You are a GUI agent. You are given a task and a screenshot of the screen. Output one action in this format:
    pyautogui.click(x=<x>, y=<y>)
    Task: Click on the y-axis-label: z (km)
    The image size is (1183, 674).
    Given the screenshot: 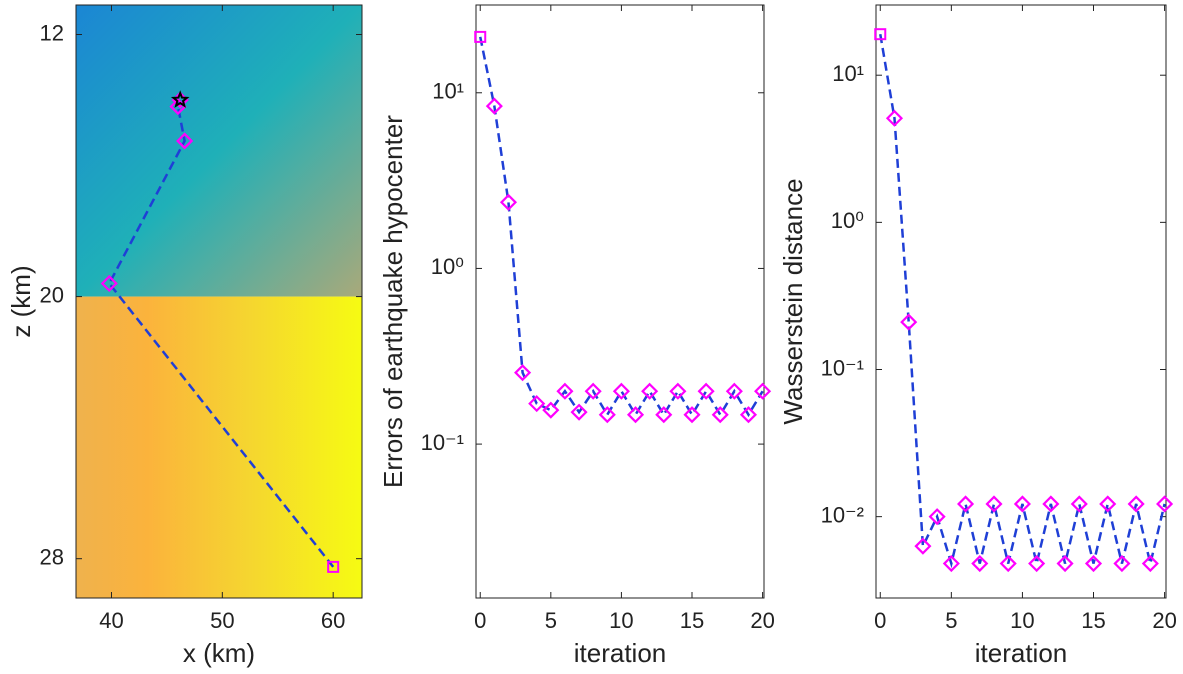 What is the action you would take?
    pyautogui.click(x=21, y=301)
    